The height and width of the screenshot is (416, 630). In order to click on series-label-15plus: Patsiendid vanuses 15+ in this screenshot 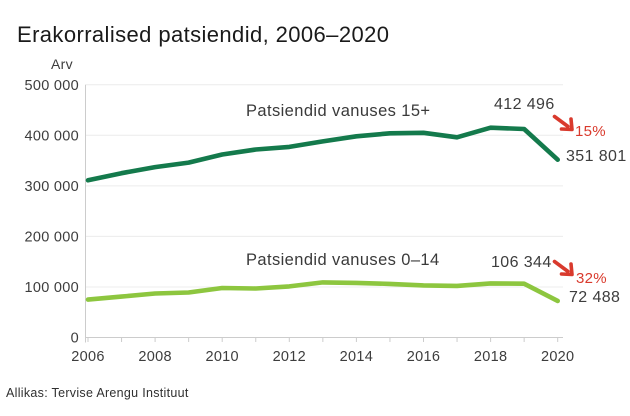, I will do `click(338, 111)`.